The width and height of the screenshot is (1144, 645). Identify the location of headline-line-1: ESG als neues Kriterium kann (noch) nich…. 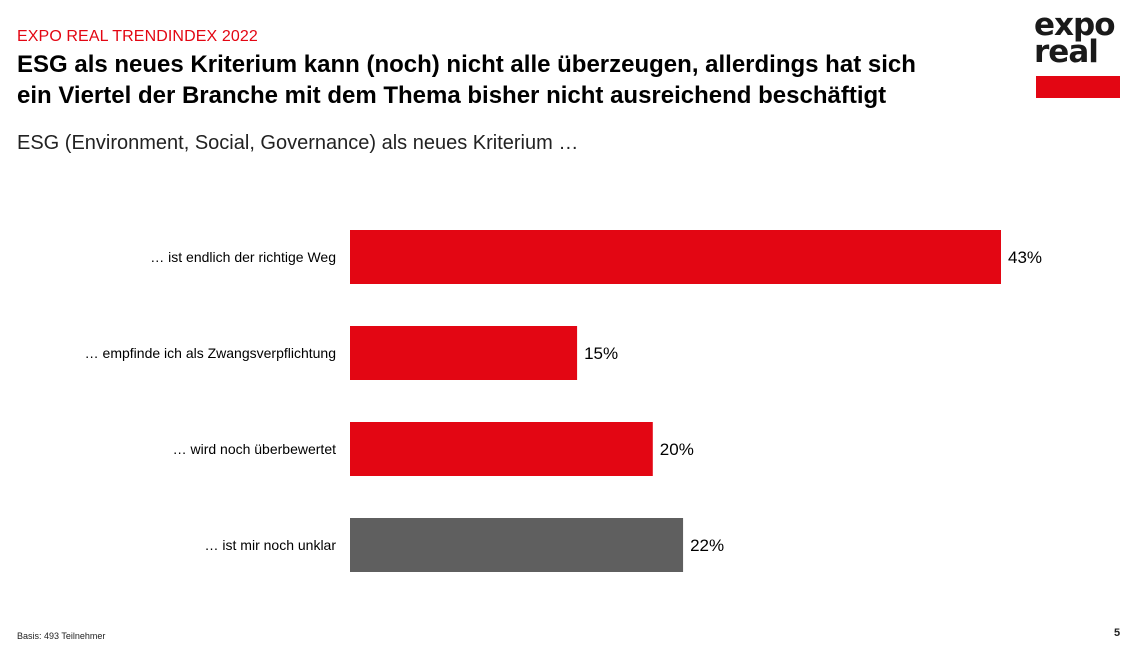
(466, 64).